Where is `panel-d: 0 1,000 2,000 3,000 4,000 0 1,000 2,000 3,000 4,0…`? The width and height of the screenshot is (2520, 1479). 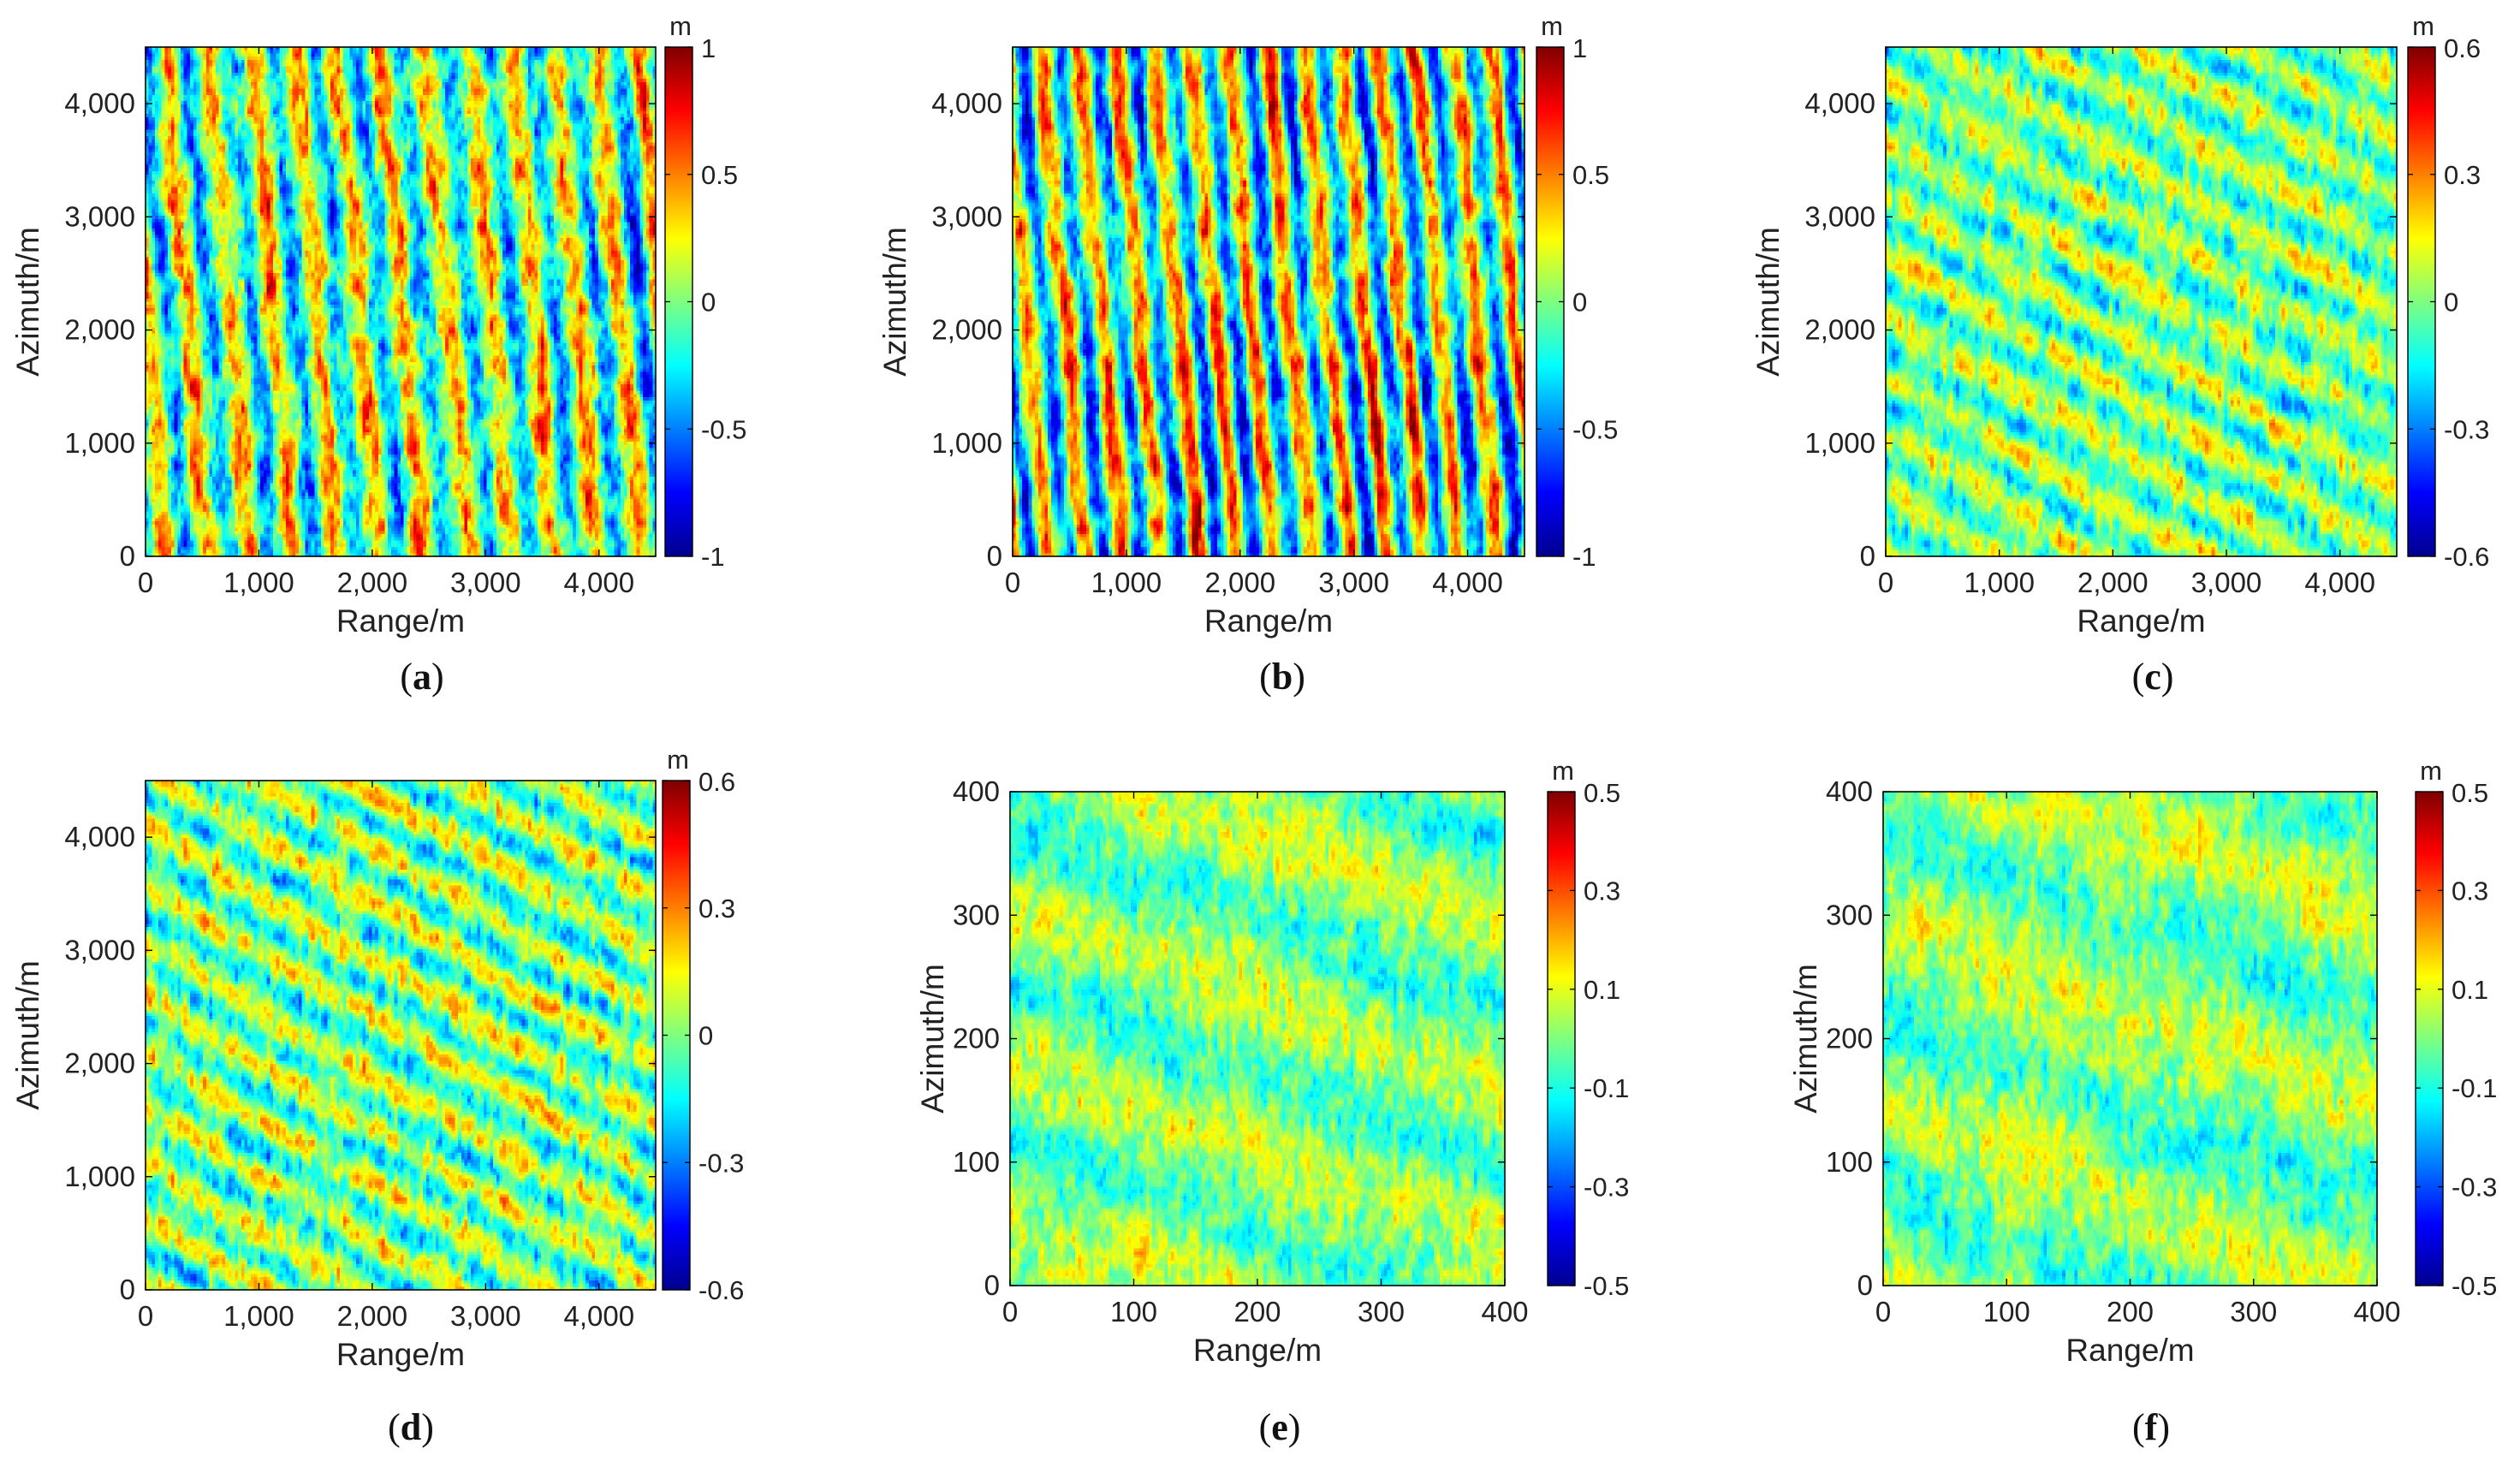 panel-d: 0 1,000 2,000 3,000 4,000 0 1,000 2,000 3,000 4,0… is located at coordinates (377, 1096).